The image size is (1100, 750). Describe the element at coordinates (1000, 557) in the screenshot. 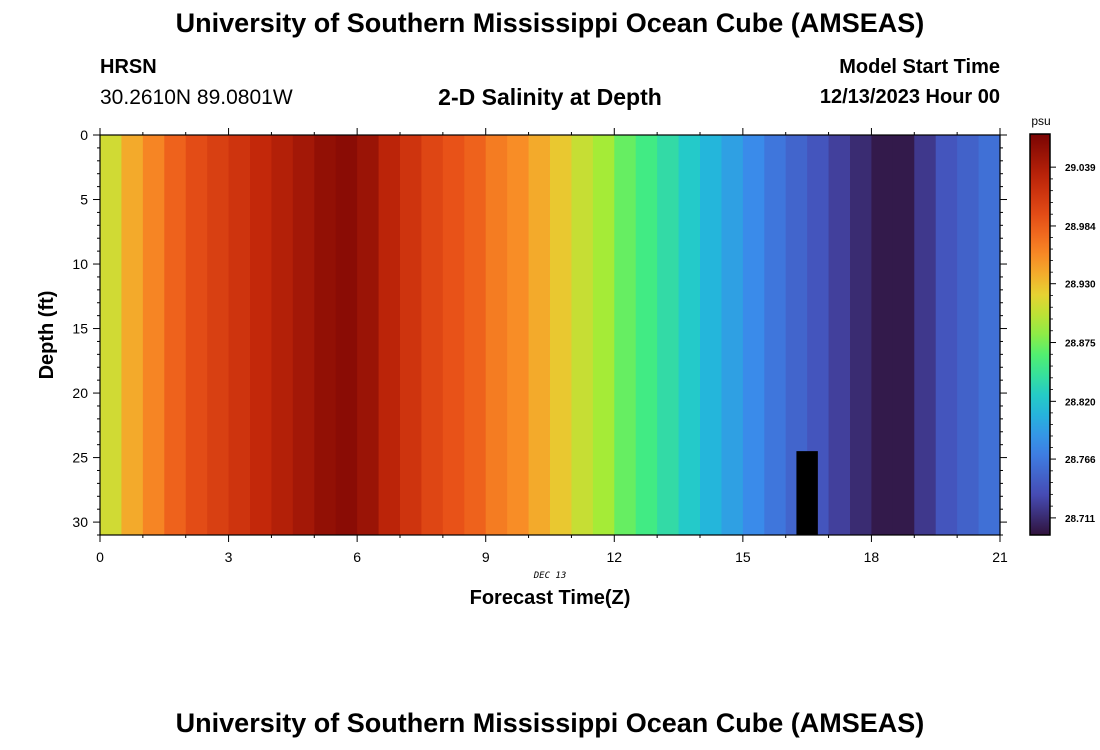

I see `x-tick-label: 21` at that location.